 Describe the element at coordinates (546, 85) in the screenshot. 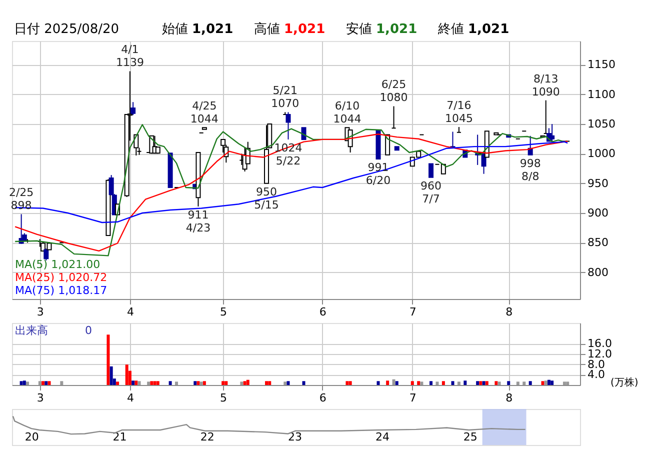

I see `annotation: 8/13 1090` at that location.